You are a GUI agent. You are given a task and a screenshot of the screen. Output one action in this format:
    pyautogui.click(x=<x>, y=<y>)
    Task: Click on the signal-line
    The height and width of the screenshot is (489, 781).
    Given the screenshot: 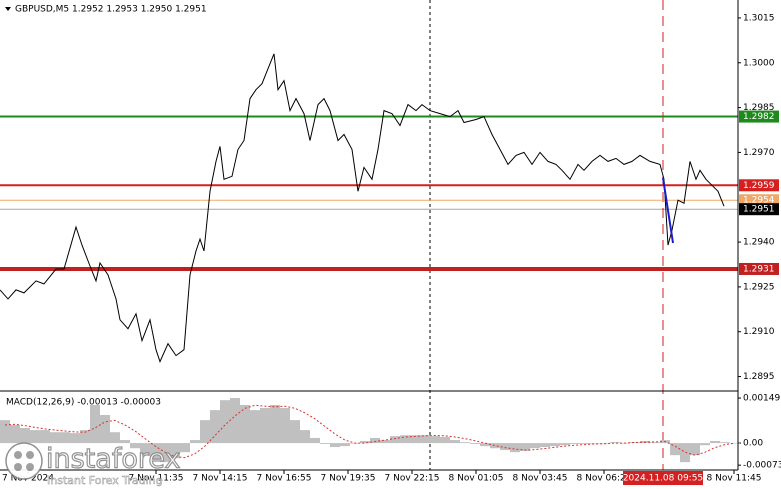 What is the action you would take?
    pyautogui.click(x=370, y=431)
    